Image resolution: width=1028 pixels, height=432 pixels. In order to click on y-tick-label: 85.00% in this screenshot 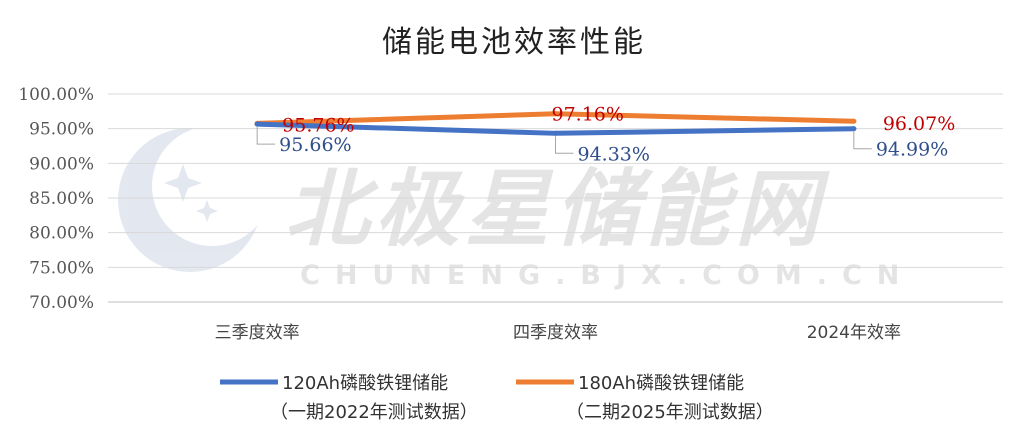, I will do `click(61, 199)`.